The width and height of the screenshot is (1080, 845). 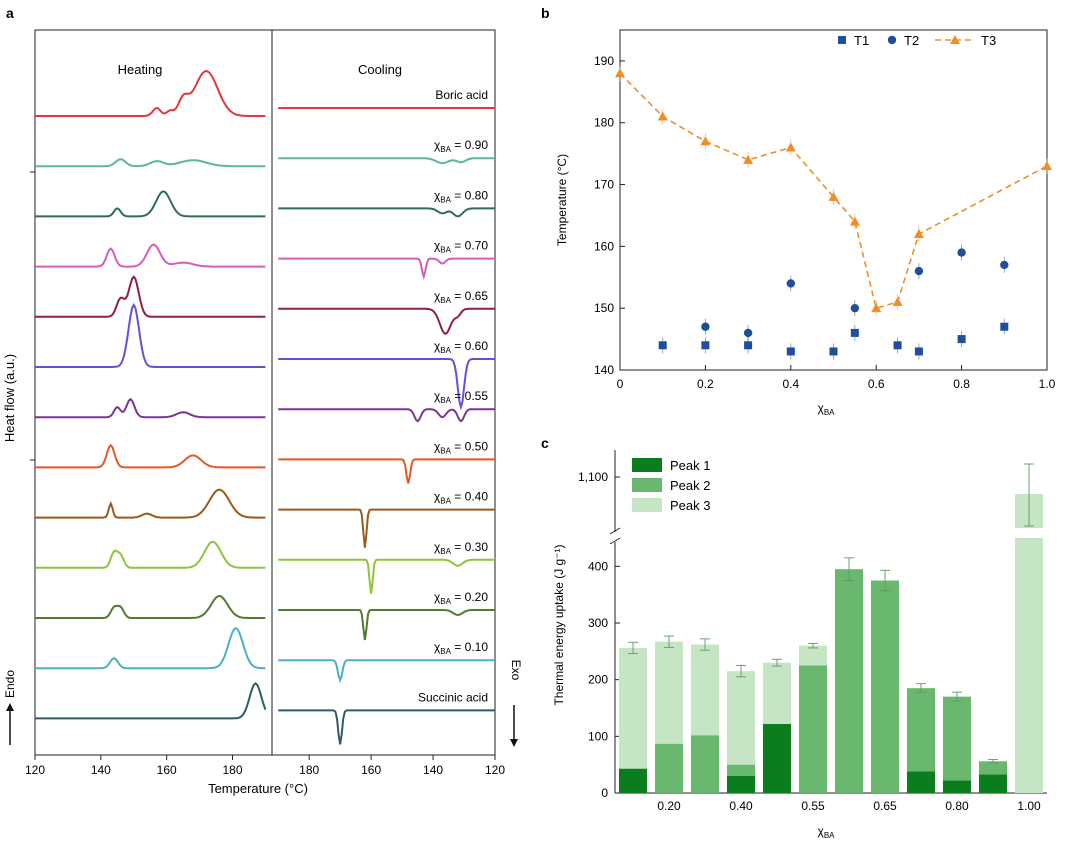 I want to click on curve-label-value: = 0.65, so click(x=469, y=296).